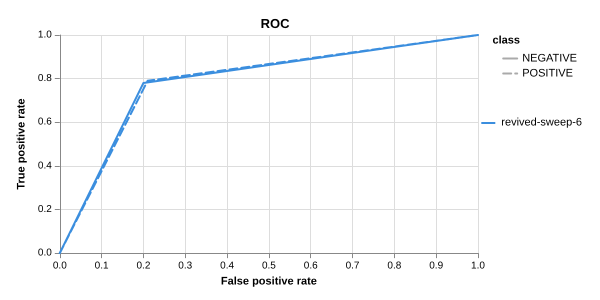 This screenshot has width=600, height=300. I want to click on y-tick-label: 0.2, so click(45, 209).